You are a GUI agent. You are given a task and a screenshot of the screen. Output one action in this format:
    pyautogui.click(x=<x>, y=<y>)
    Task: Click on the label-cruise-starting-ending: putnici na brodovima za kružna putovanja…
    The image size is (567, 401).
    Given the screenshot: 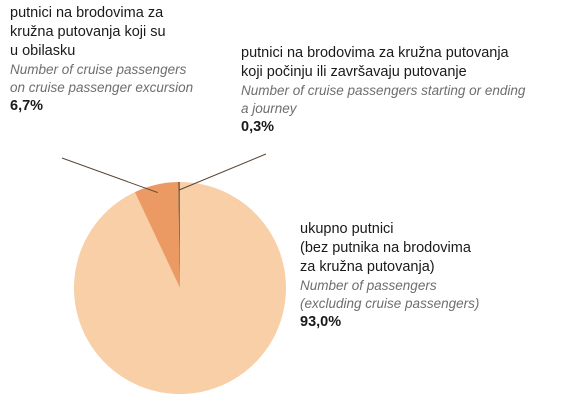 What is the action you would take?
    pyautogui.click(x=403, y=90)
    